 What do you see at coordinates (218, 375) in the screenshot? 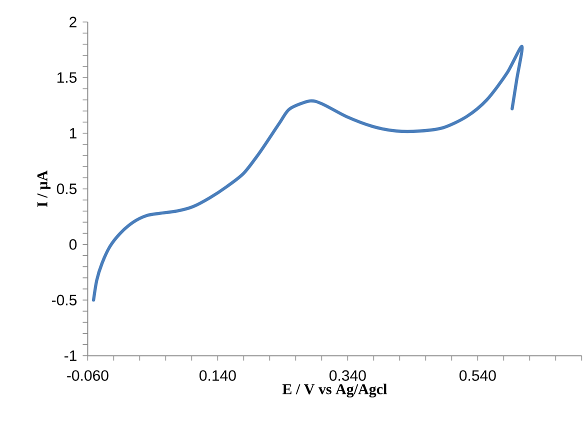
I see `x-tick-label: 0.140` at bounding box center [218, 375].